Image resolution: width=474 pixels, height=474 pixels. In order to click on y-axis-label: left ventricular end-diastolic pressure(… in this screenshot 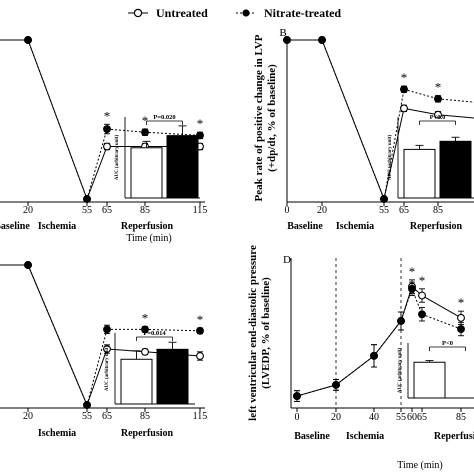, I will do `click(259, 333)`.